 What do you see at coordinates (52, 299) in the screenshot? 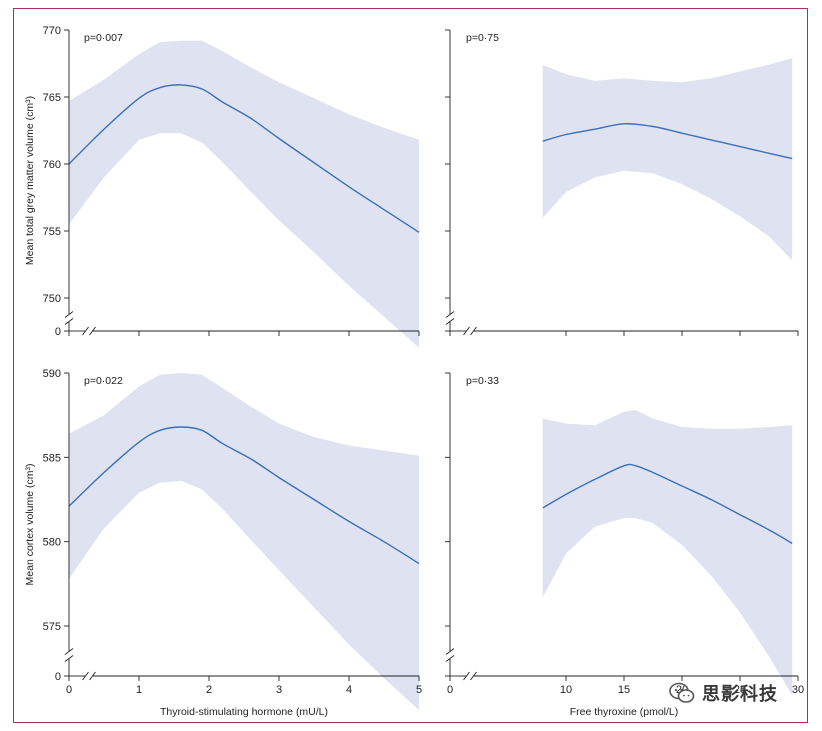
I see `y-tick-label: 750` at bounding box center [52, 299].